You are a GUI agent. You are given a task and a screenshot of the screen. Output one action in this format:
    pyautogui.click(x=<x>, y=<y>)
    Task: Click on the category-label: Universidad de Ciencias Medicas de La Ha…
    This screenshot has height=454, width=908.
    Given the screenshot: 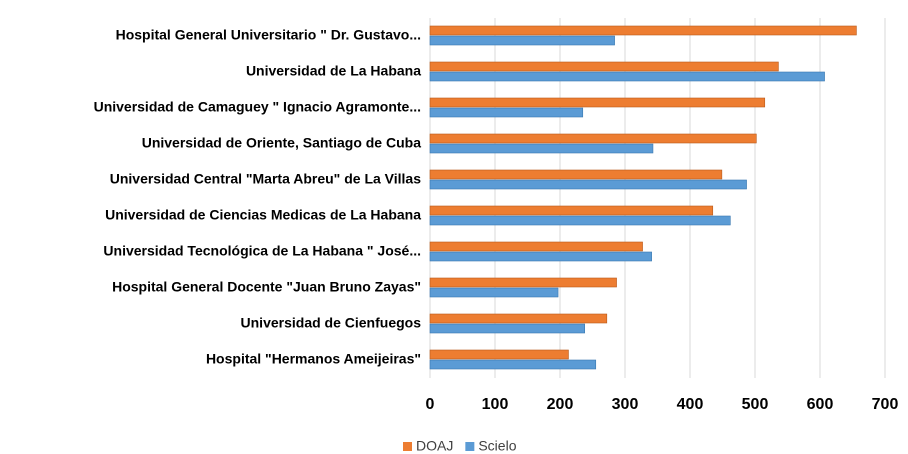 What is the action you would take?
    pyautogui.click(x=263, y=215)
    